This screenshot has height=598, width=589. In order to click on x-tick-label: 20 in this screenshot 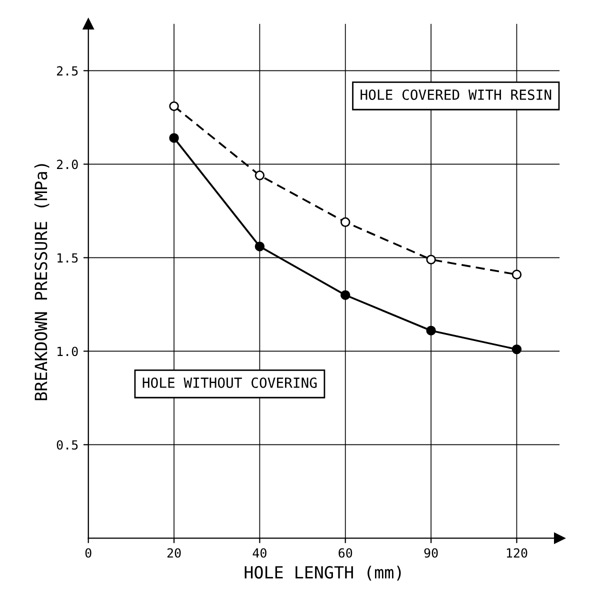, I will do `click(174, 553)`.